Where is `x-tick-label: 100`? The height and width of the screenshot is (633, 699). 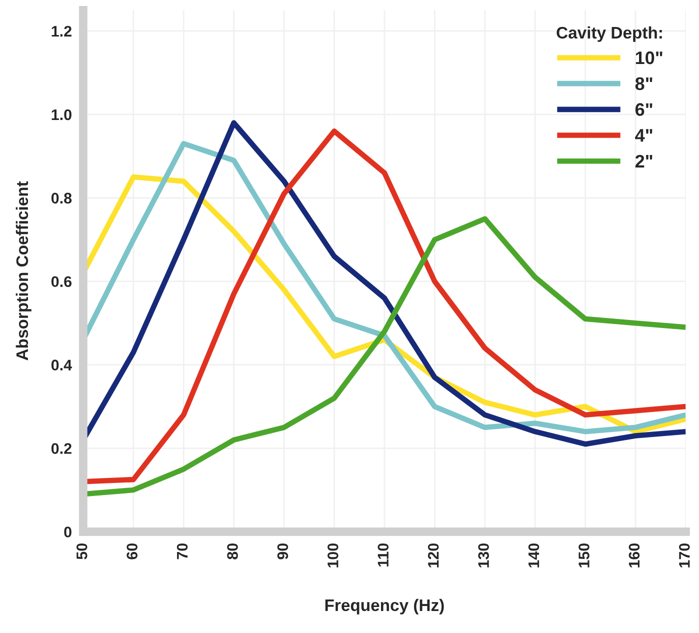 x-tick-label: 100 is located at coordinates (333, 555).